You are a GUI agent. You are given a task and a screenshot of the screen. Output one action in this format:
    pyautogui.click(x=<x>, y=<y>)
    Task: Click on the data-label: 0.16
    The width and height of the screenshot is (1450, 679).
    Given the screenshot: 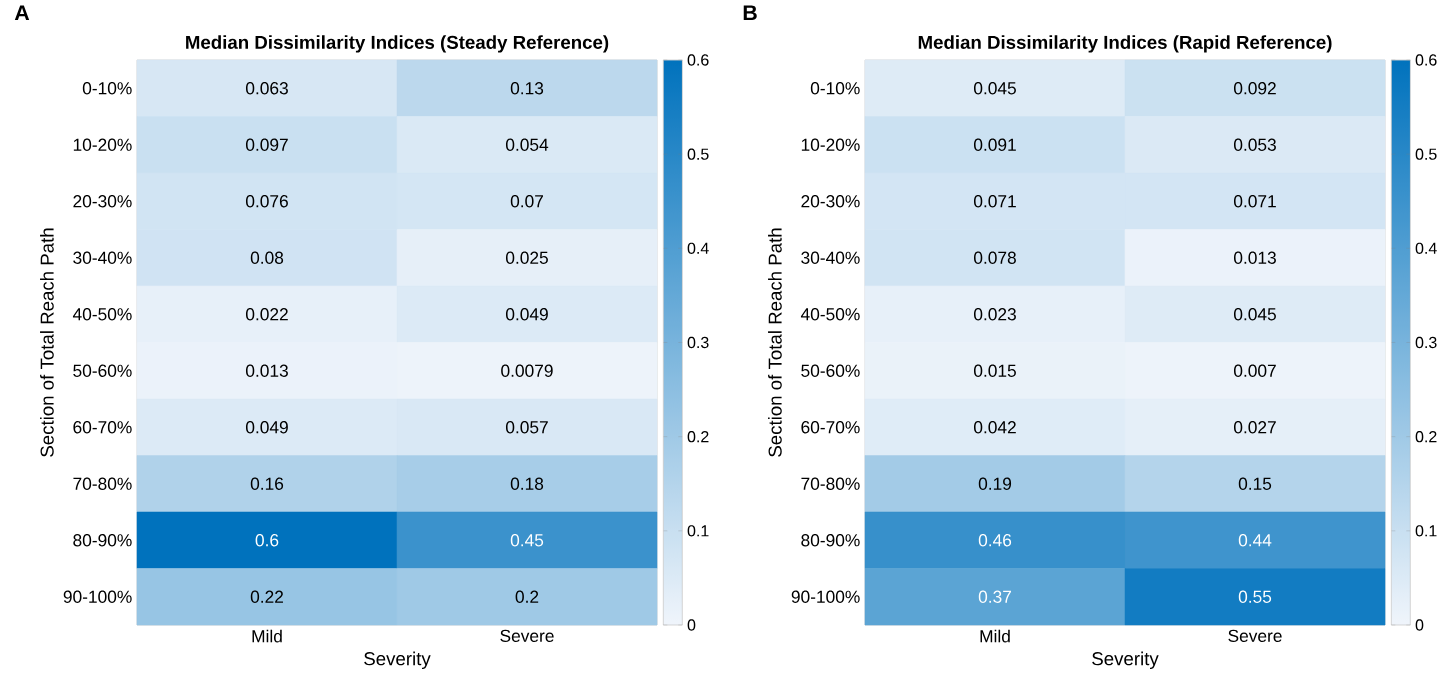 What is the action you would take?
    pyautogui.click(x=267, y=483)
    